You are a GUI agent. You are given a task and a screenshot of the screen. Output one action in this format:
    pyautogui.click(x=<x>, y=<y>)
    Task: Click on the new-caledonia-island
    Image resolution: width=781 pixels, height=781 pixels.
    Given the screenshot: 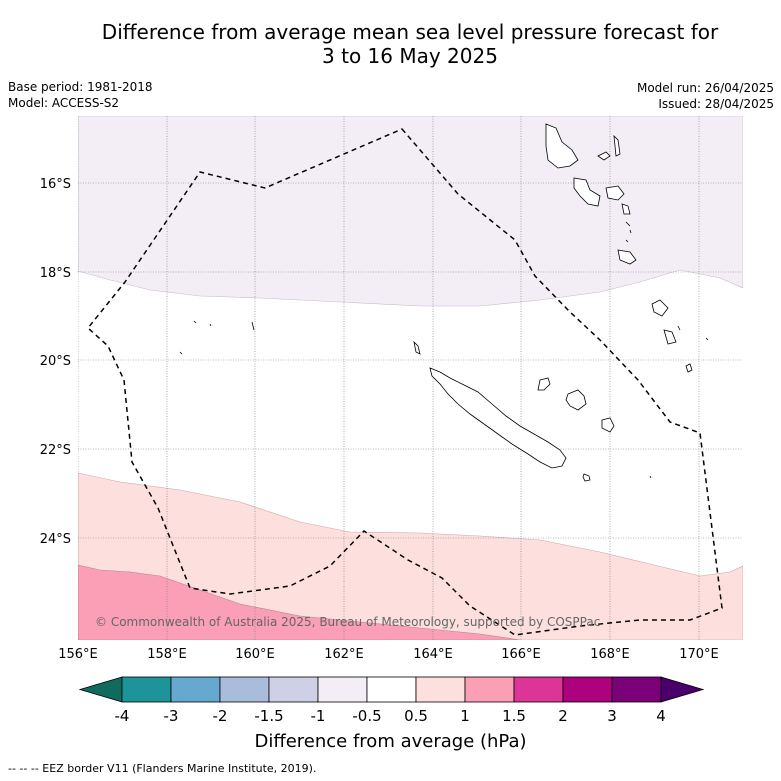 What is the action you would take?
    pyautogui.click(x=498, y=418)
    